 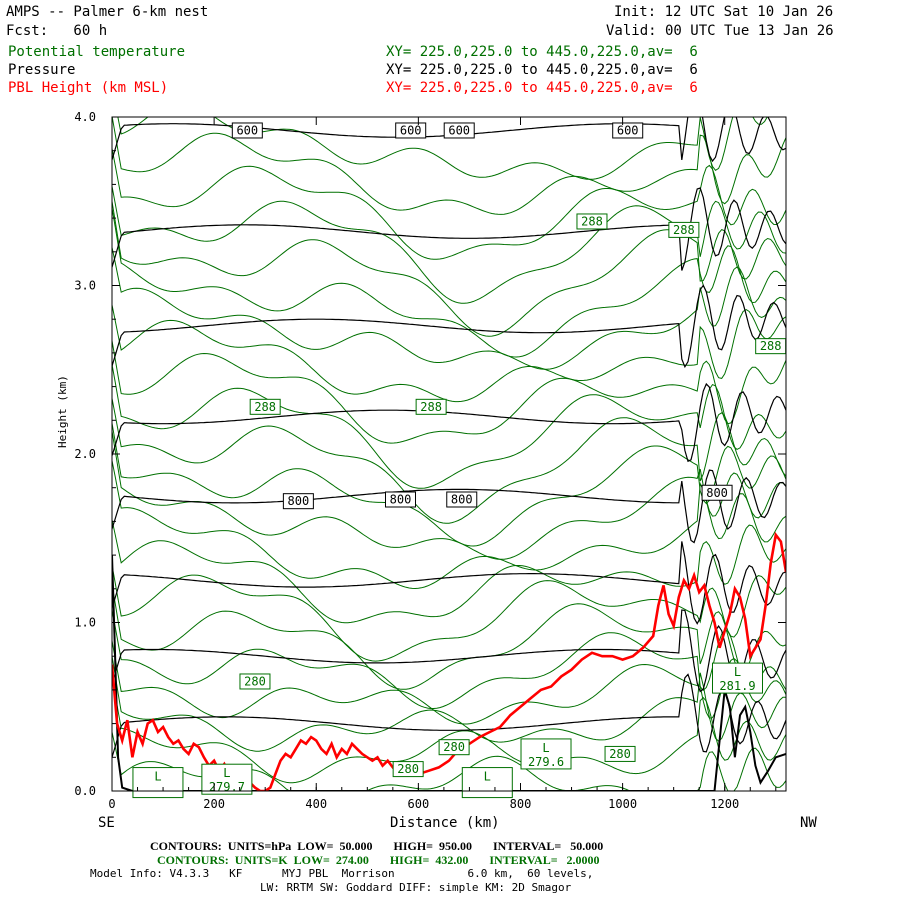 I want to click on x-tick-label: 1000, so click(x=622, y=804).